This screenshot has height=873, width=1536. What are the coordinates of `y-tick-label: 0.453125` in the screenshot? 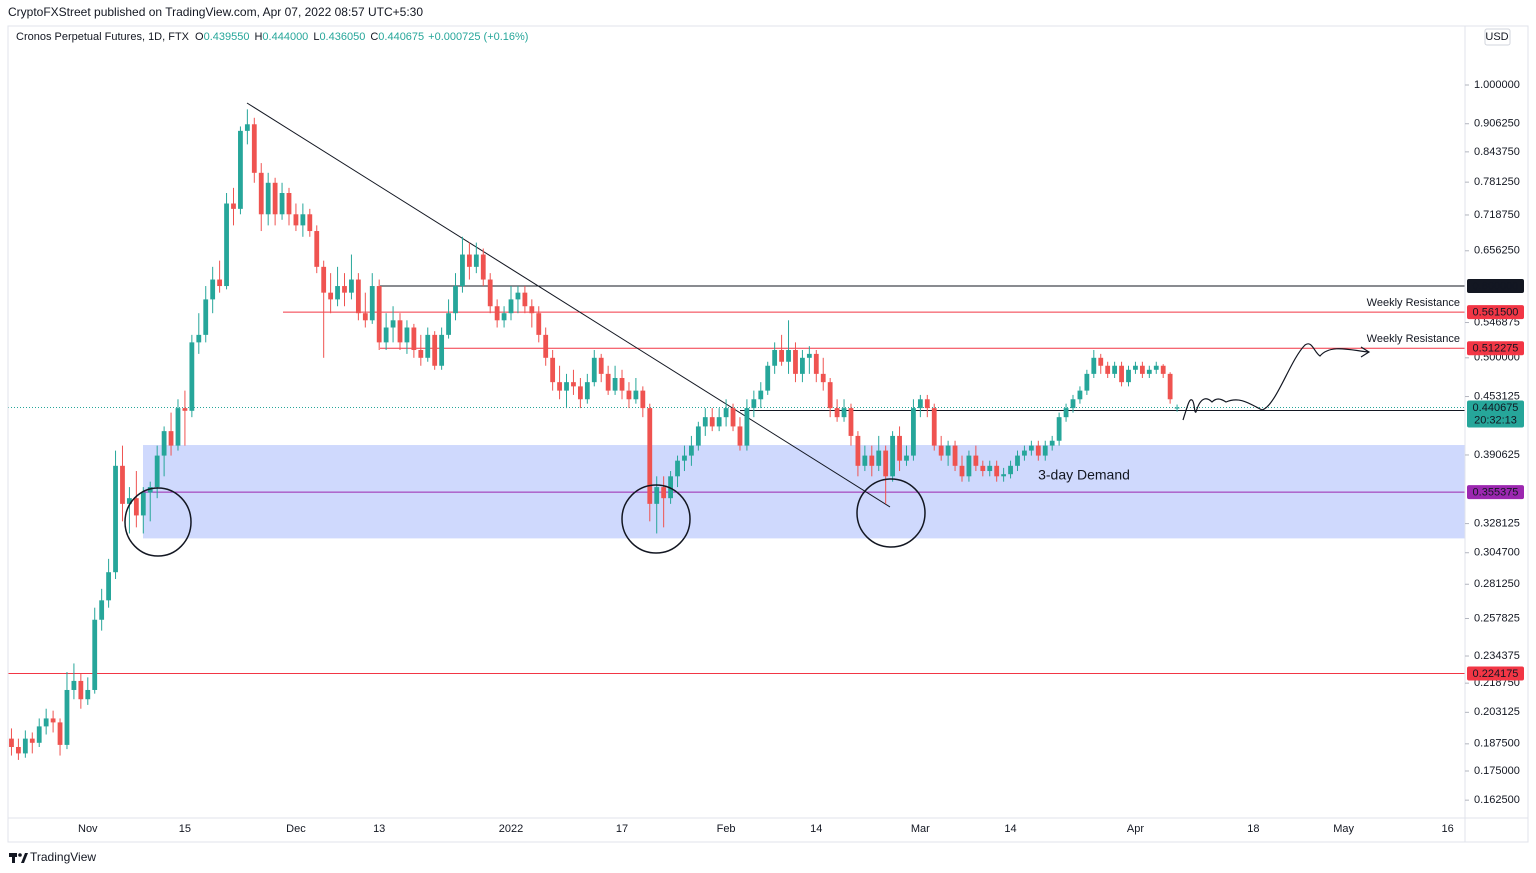 It's located at (1497, 396).